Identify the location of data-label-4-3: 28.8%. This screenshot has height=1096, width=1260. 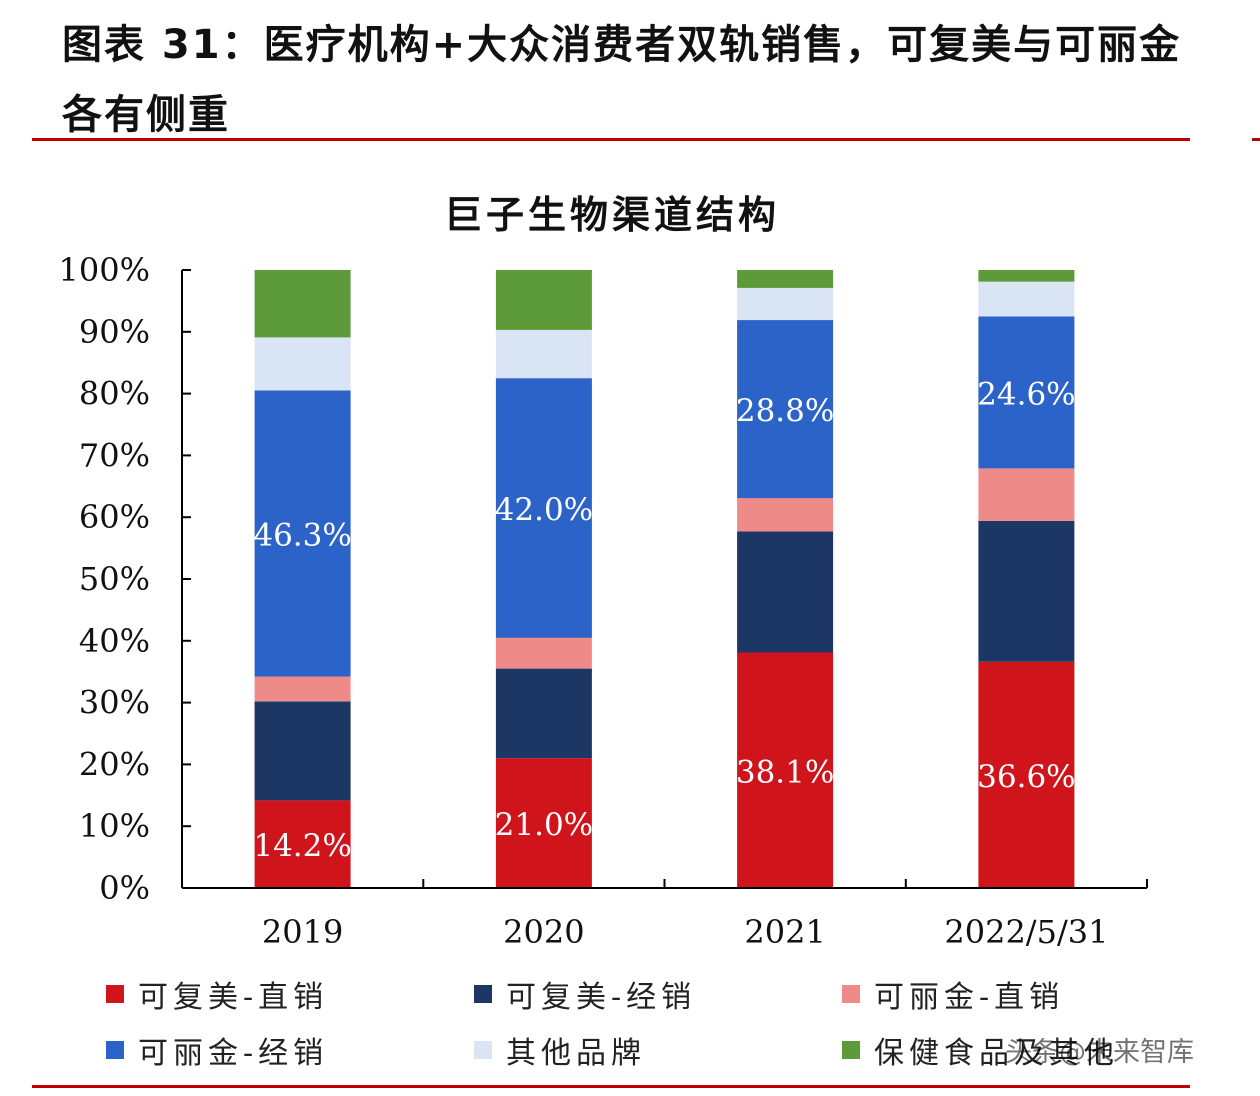
(785, 411).